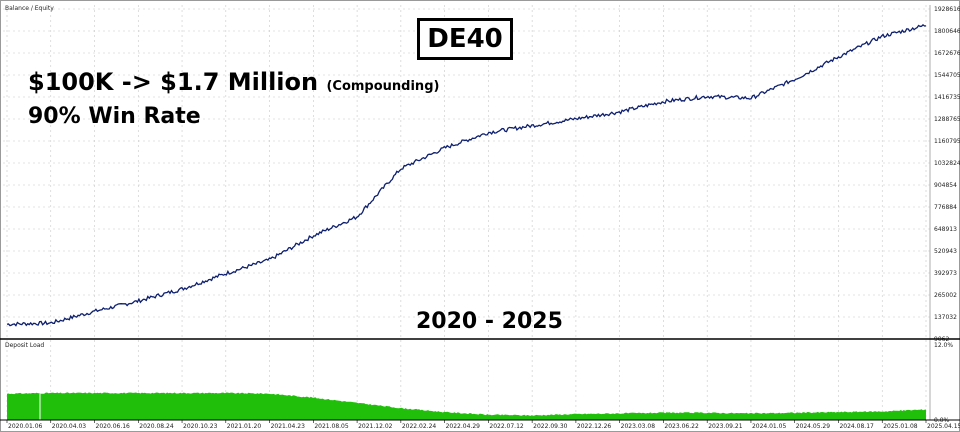 The image size is (960, 432). What do you see at coordinates (943, 426) in the screenshot?
I see `x-tick-label: 2025.04.15` at bounding box center [943, 426].